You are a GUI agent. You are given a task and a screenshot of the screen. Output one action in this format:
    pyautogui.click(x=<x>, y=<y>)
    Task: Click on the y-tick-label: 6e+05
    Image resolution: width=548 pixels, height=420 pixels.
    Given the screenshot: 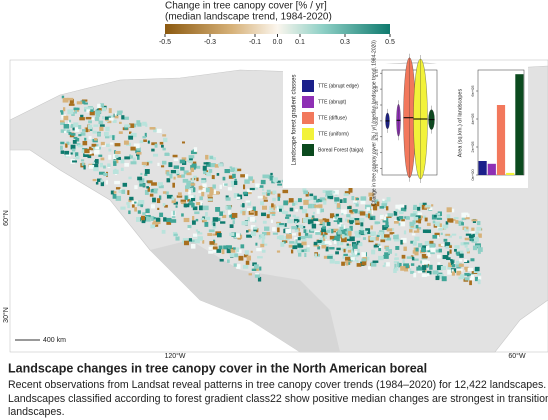 What is the action you would take?
    pyautogui.click(x=472, y=91)
    